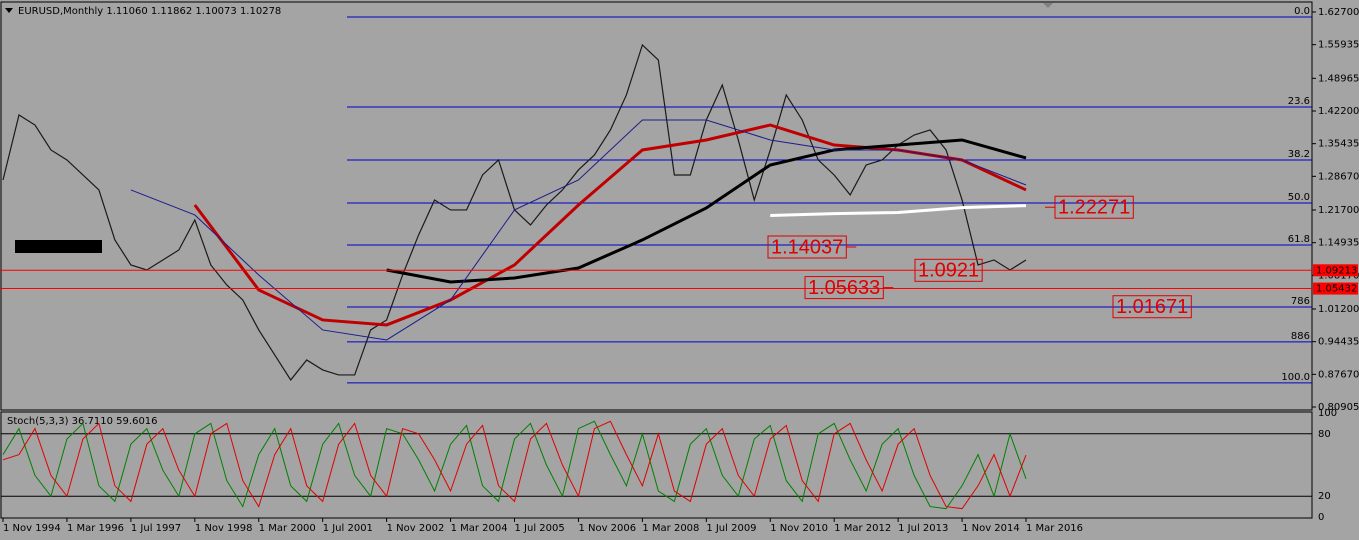  I want to click on x-tick-label: 1 Mar 2004, so click(479, 528).